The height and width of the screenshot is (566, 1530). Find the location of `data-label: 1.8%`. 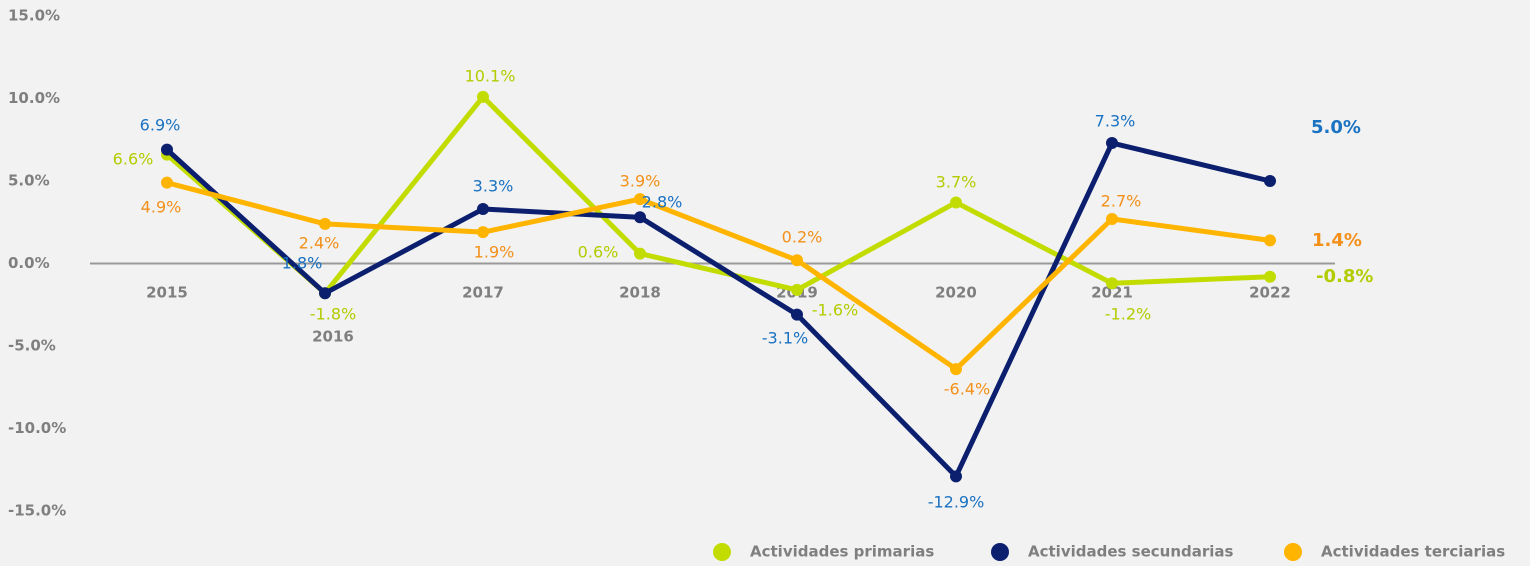

data-label: 1.8% is located at coordinates (302, 263).